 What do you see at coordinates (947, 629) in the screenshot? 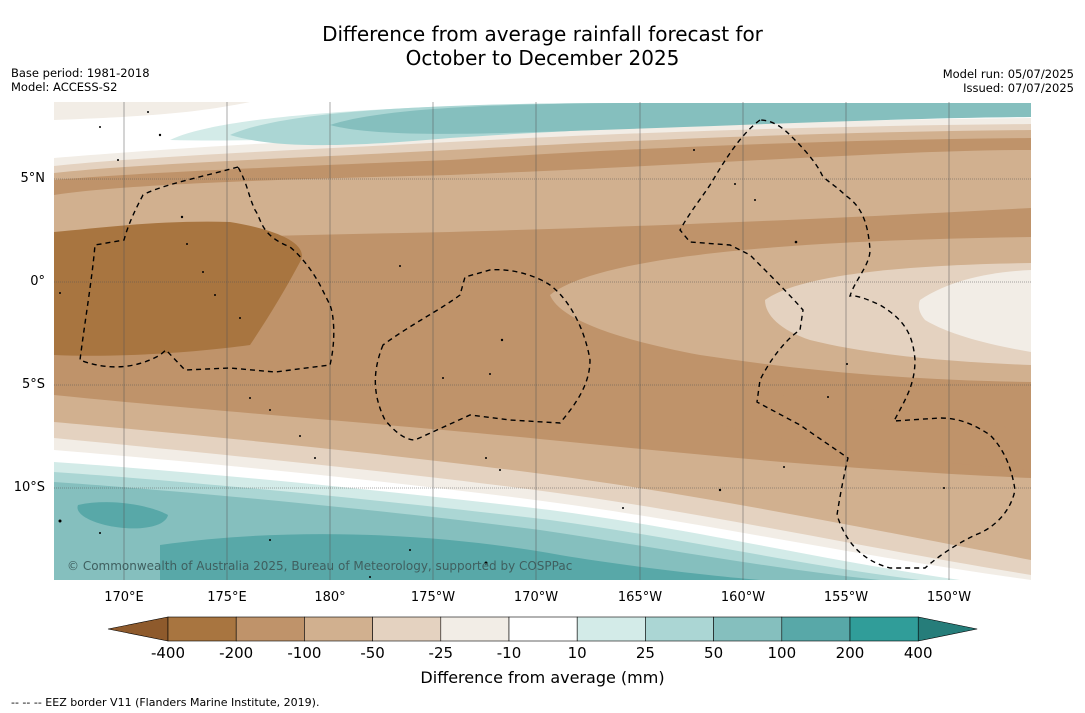
I see `colorbar-extend-high` at bounding box center [947, 629].